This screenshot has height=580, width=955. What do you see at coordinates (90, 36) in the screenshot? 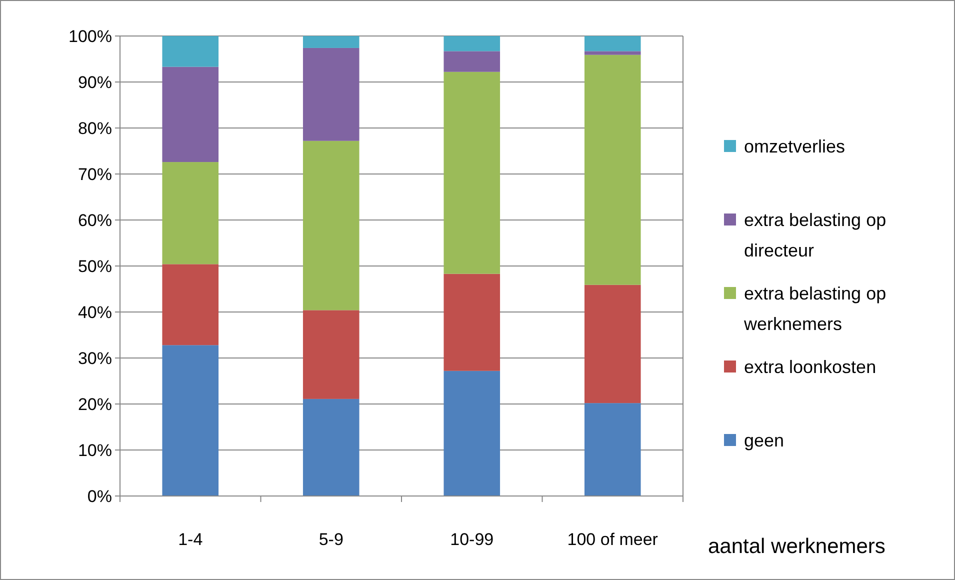
I see `y-tick-label: 100%` at bounding box center [90, 36].